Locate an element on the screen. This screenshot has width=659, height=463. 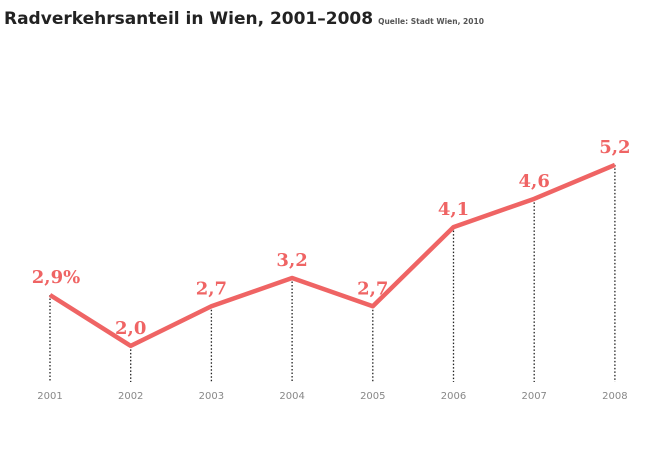
source: Quelle: Stadt Wien, 2010 is located at coordinates (431, 21).